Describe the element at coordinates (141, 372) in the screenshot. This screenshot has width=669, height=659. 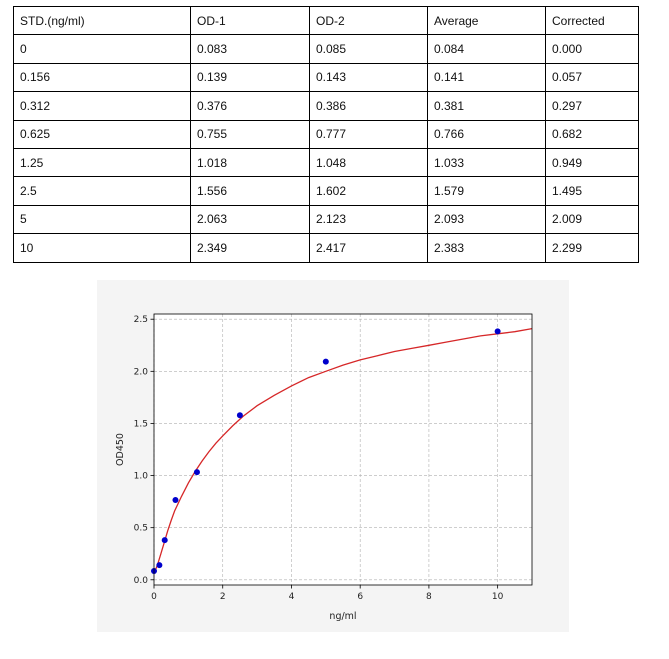
I see `y-tick-label: 2.0` at that location.